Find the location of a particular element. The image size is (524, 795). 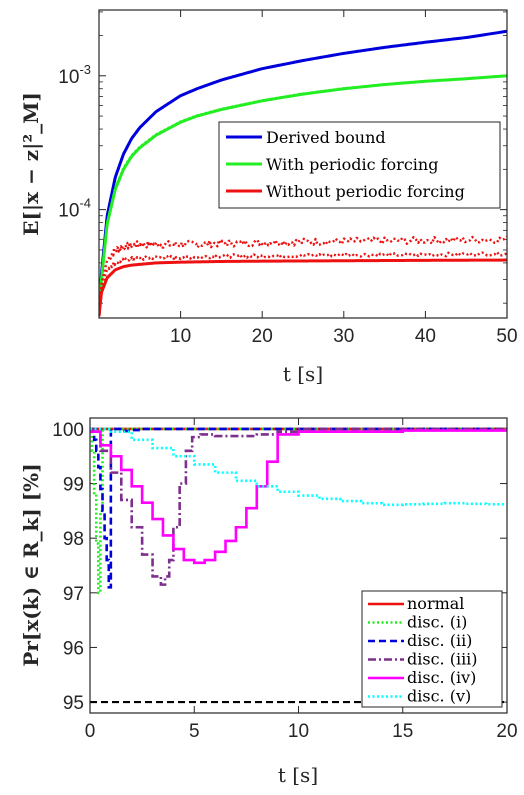

bottom-x-tick-label: 20 is located at coordinates (506, 731).